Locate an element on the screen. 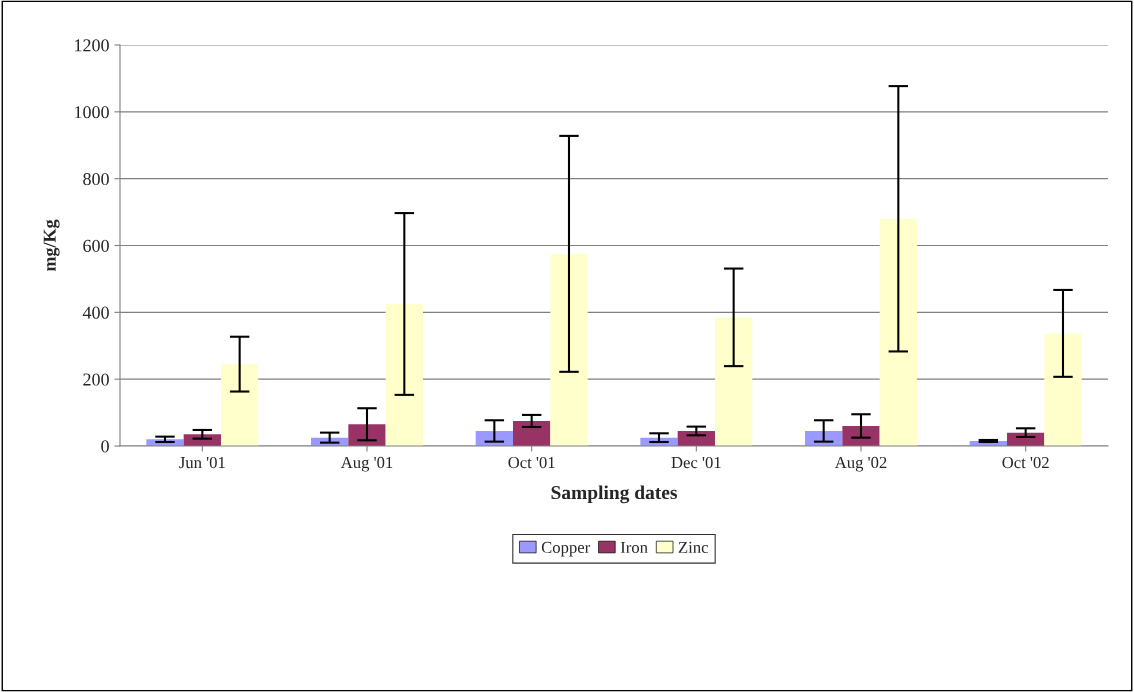  y-tick-label: 1200 is located at coordinates (92, 45).